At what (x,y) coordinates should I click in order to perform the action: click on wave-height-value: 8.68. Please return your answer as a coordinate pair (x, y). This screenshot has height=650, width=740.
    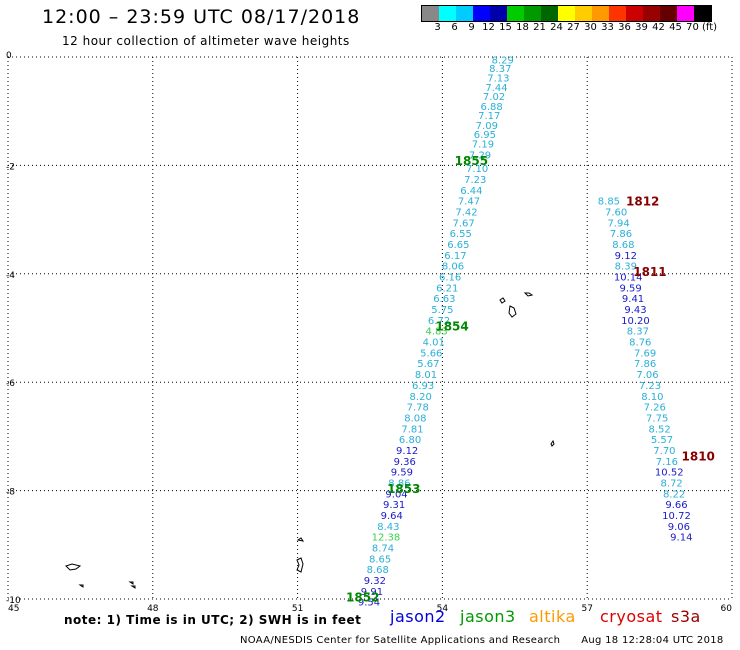
    Looking at the image, I should click on (623, 245).